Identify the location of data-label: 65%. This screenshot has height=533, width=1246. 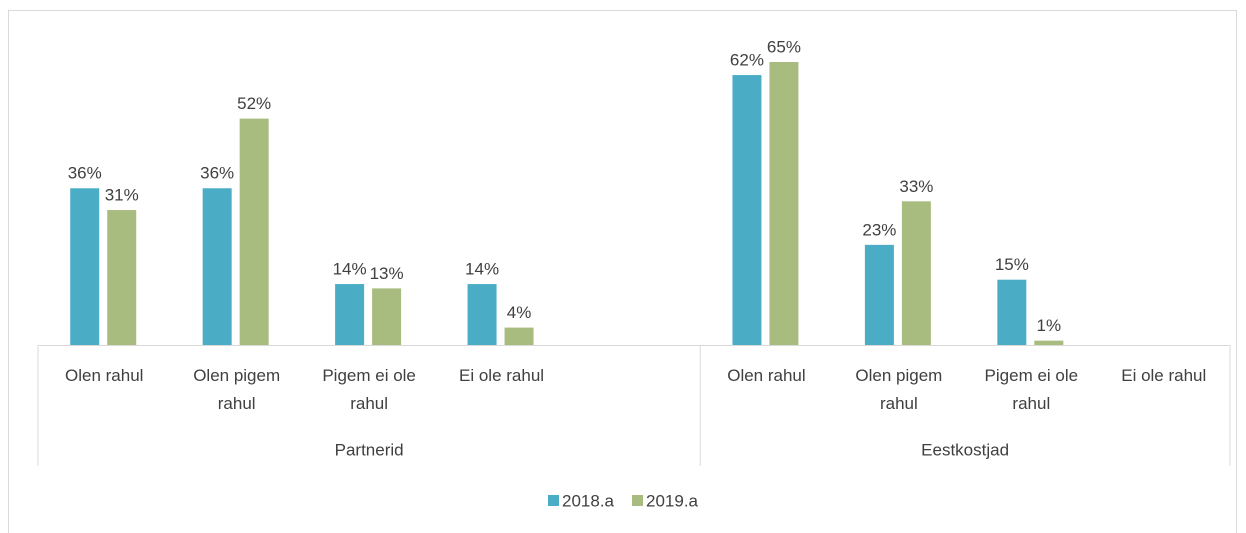
(784, 46).